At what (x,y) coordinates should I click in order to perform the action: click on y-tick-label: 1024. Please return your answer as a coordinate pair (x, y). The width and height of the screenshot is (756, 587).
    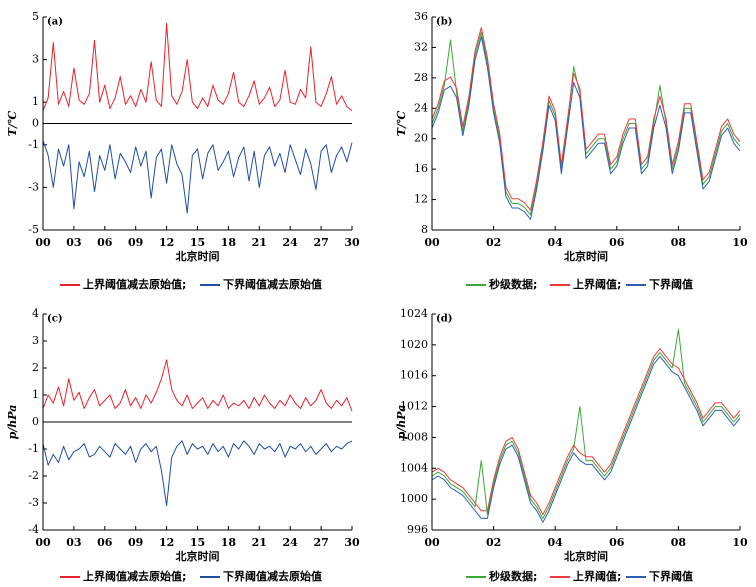
    Looking at the image, I should click on (414, 313).